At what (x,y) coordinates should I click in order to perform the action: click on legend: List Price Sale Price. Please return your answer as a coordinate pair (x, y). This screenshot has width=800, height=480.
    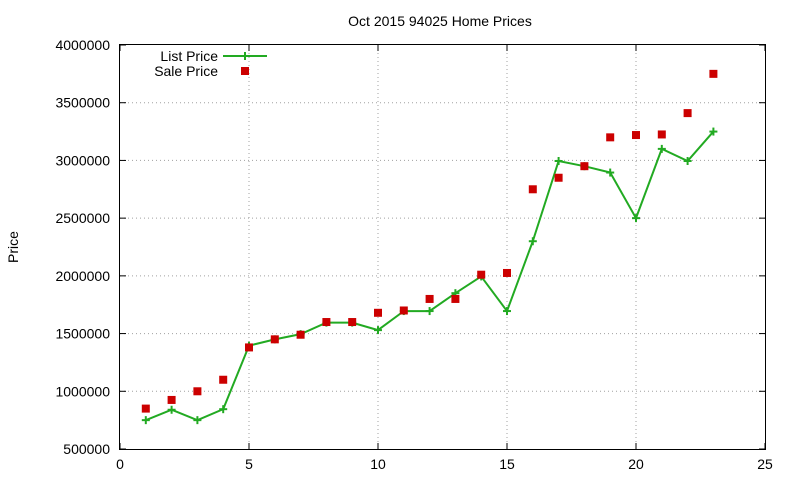
    Looking at the image, I should click on (210, 63).